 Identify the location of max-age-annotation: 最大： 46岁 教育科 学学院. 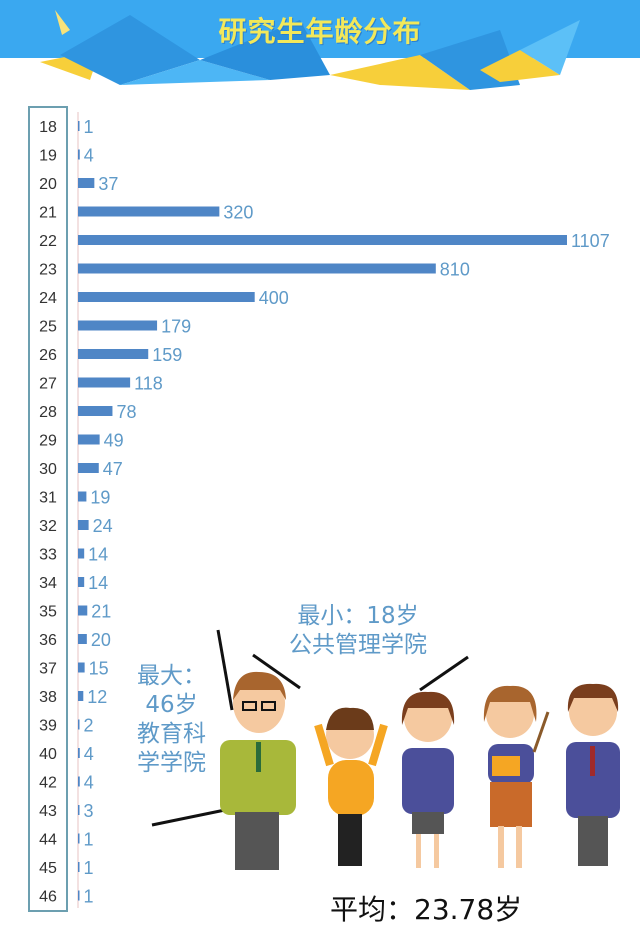
(171, 720).